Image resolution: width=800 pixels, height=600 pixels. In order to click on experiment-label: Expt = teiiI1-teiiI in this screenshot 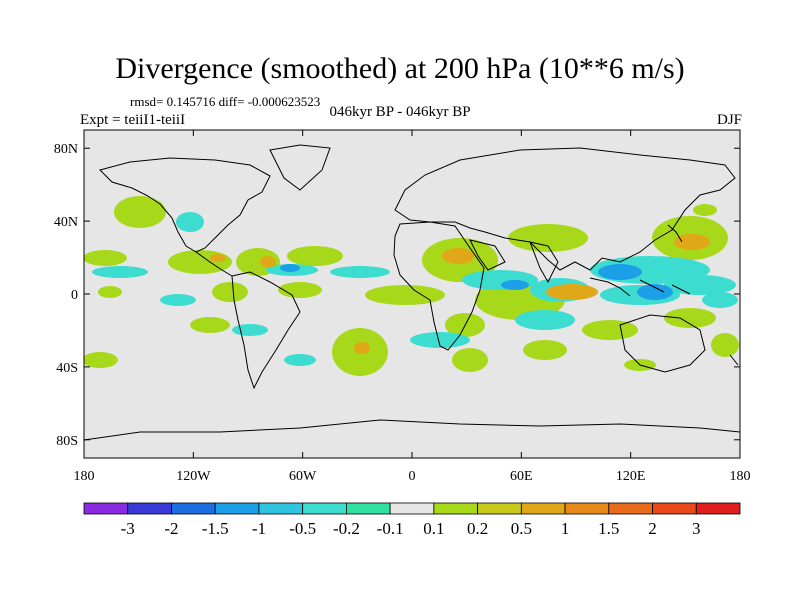, I will do `click(133, 120)`.